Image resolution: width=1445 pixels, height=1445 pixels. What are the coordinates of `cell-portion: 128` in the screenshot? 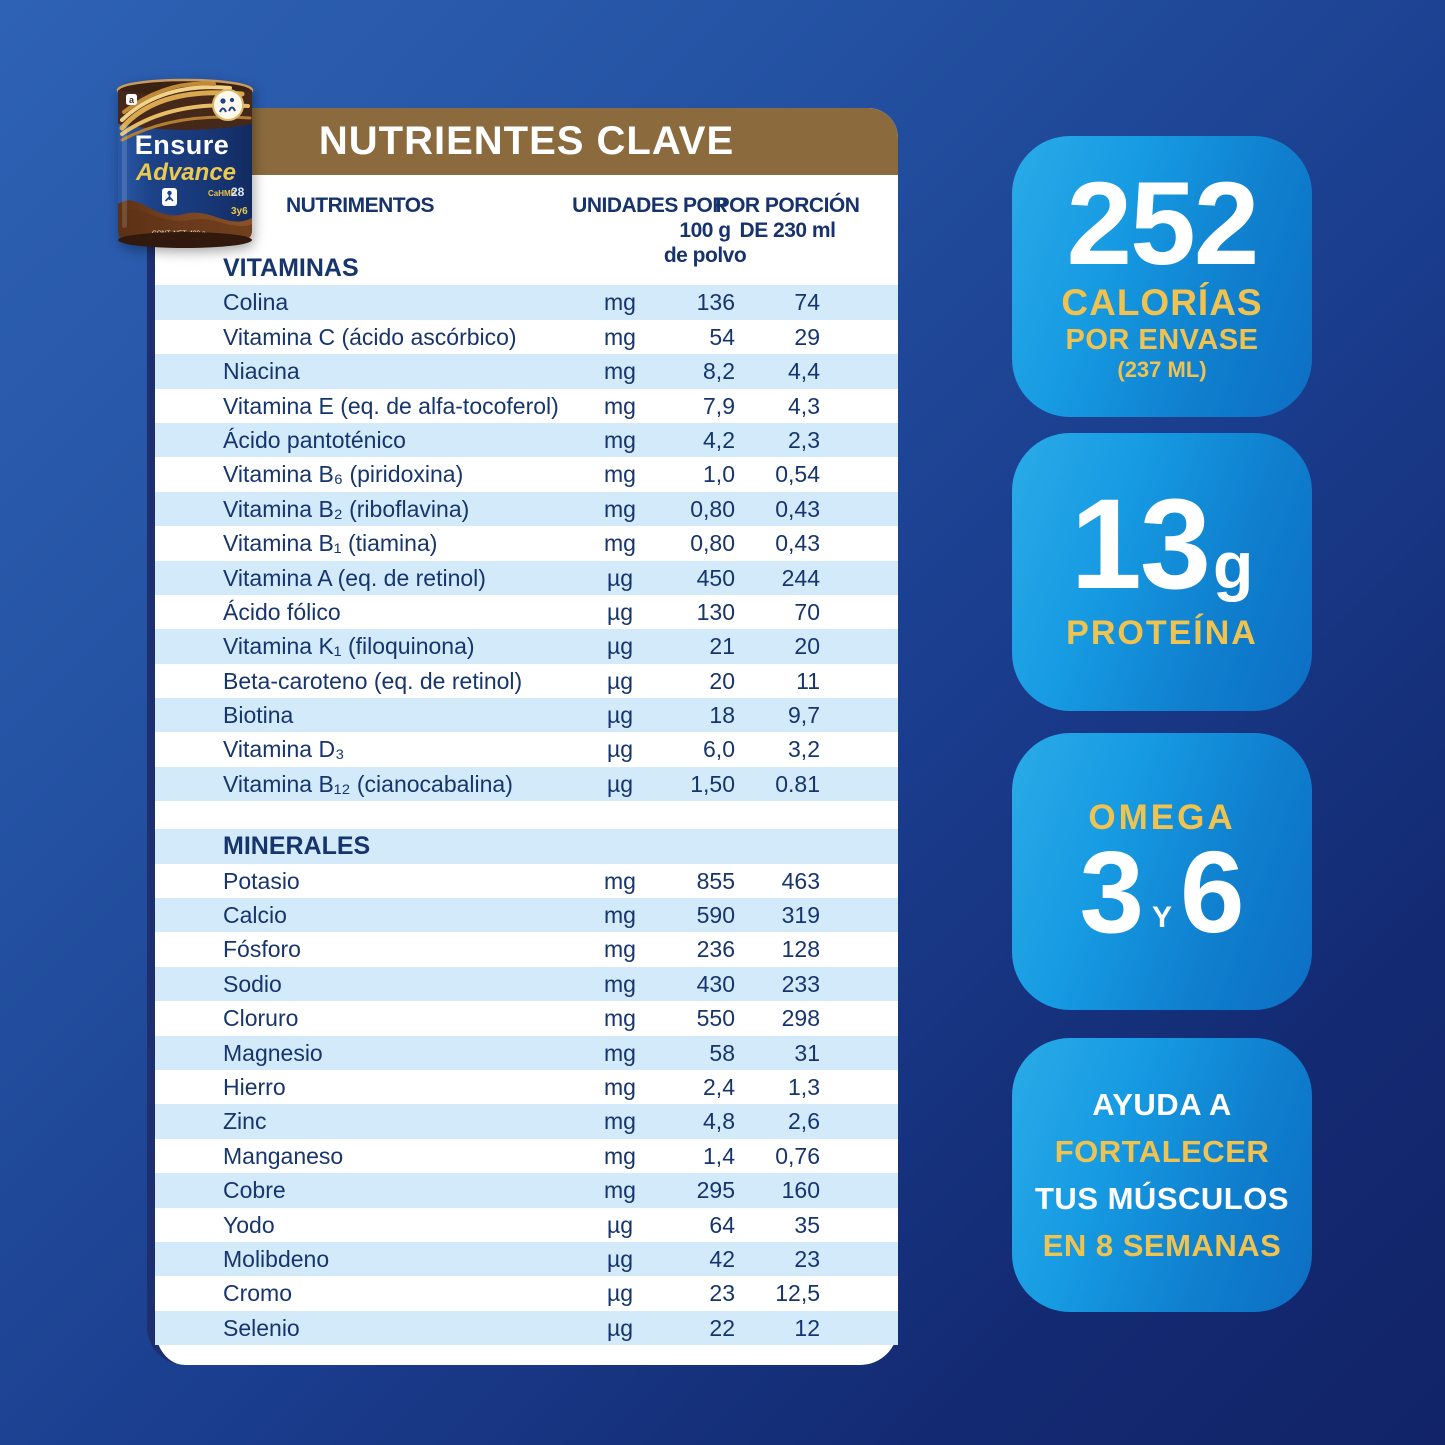 It's located at (800, 949).